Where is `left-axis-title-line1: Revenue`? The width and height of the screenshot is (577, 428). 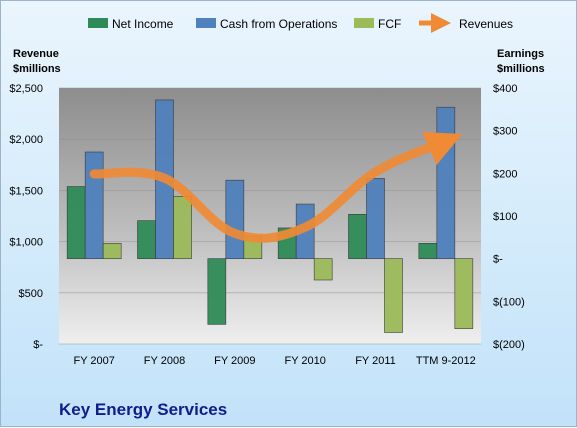
left-axis-title-line1: Revenue is located at coordinates (36, 54).